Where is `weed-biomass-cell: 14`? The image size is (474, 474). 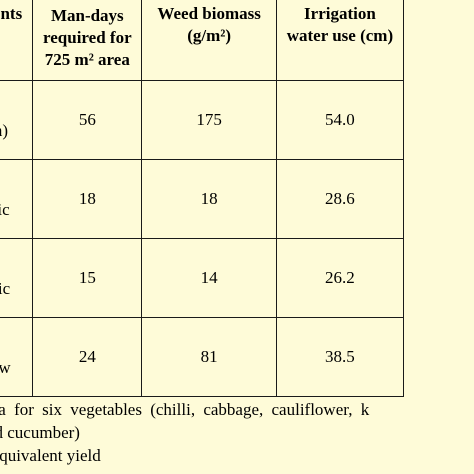
weed-biomass-cell: 14 is located at coordinates (209, 278).